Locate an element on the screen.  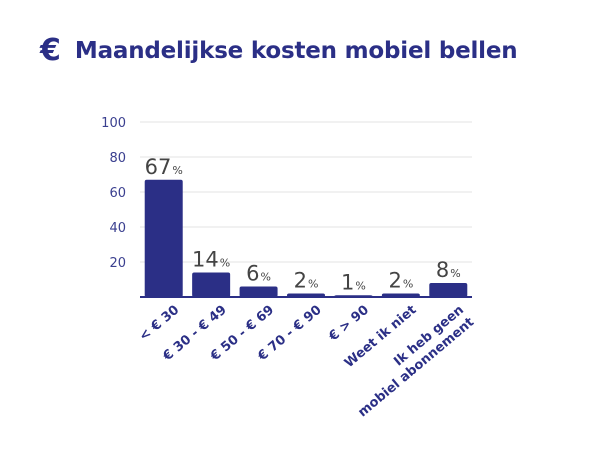
x-tick-label: < € 30 is located at coordinates (160, 324).